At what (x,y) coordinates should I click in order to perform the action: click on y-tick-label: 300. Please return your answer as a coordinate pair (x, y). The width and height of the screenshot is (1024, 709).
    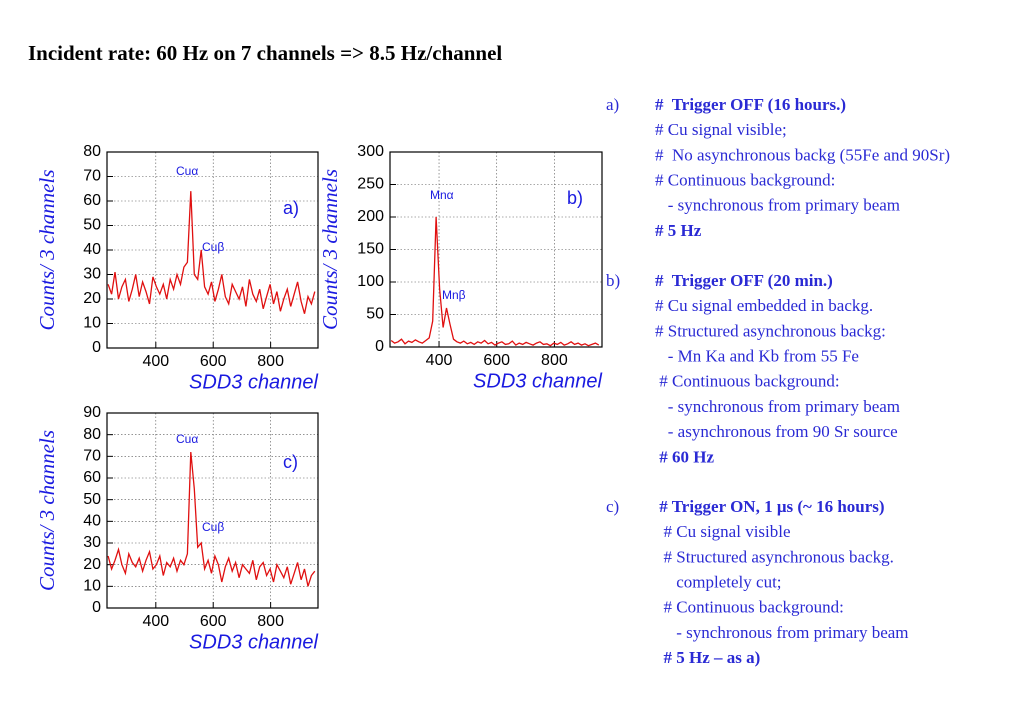
    Looking at the image, I should click on (370, 151).